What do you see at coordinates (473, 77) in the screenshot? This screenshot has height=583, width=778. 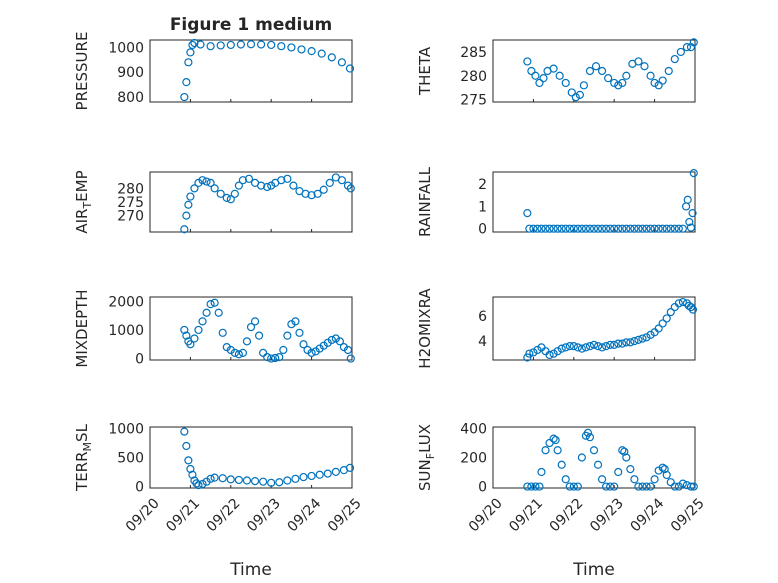 I see `y-tick-label: 280` at bounding box center [473, 77].